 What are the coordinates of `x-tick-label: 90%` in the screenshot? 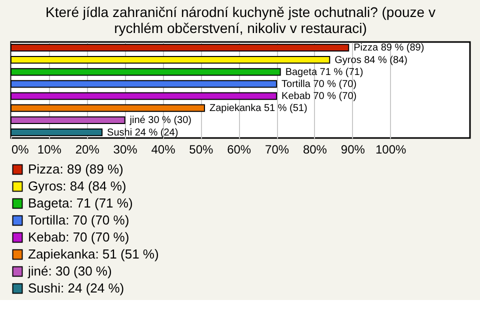 It's located at (353, 149).